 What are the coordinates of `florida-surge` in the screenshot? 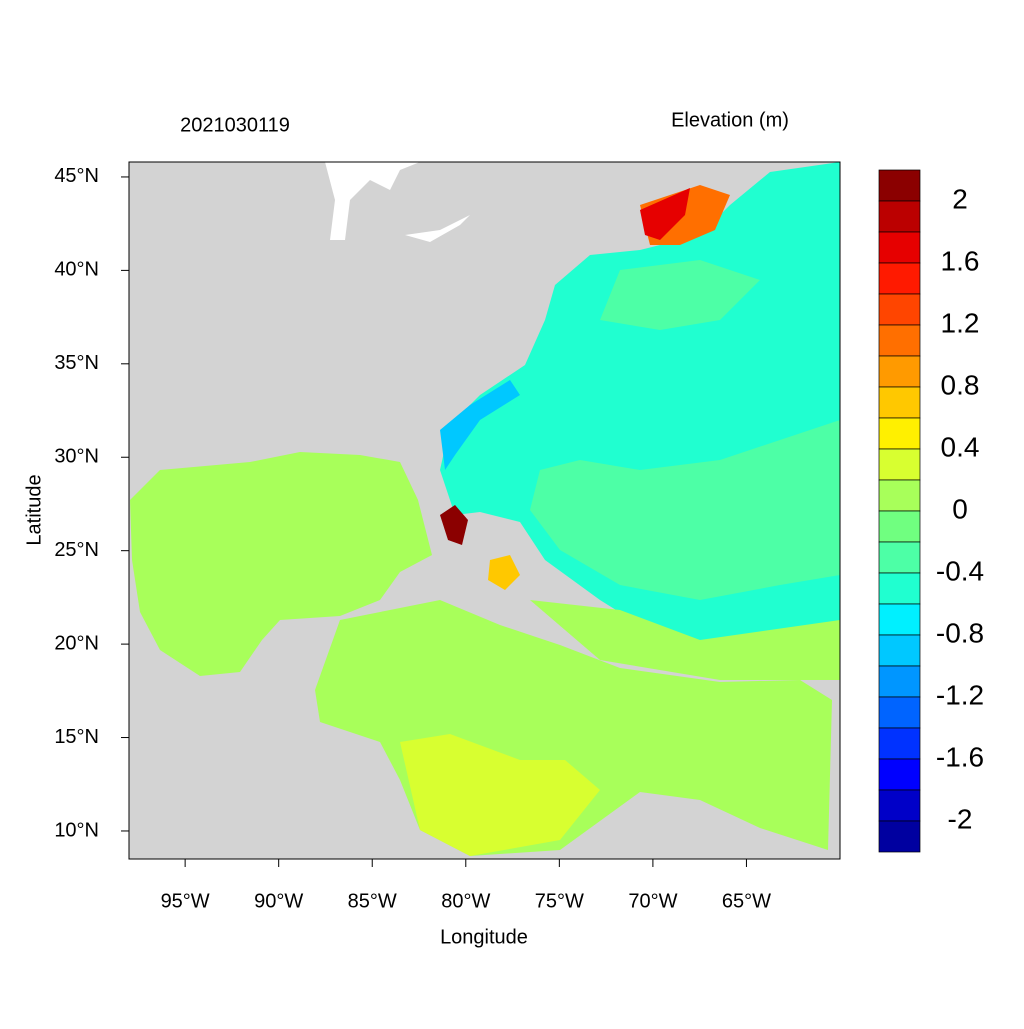 It's located at (454, 525).